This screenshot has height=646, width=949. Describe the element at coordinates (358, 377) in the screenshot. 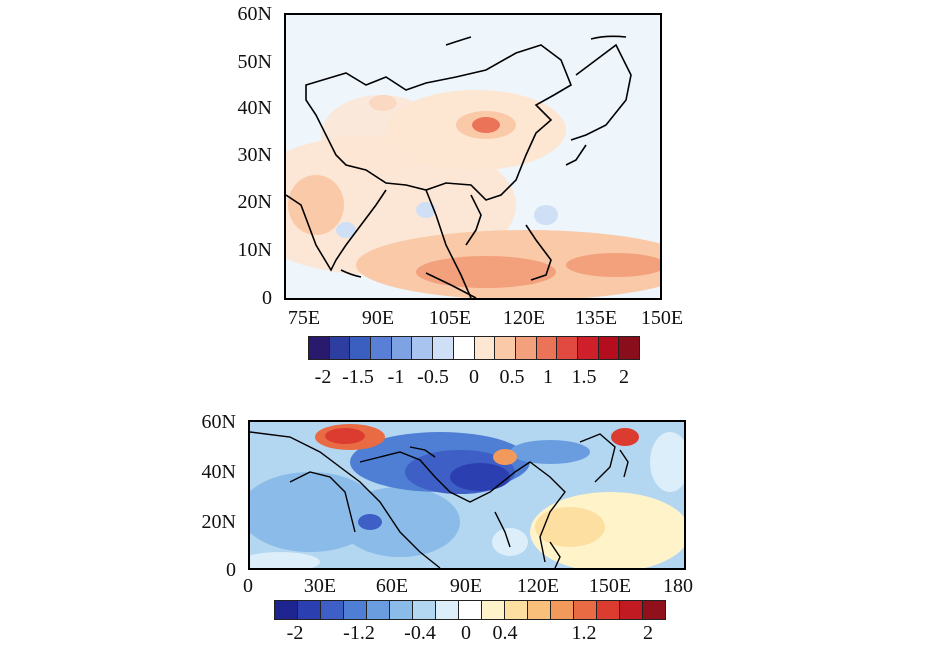

I see `colorbar-tick-label: -1.5` at that location.